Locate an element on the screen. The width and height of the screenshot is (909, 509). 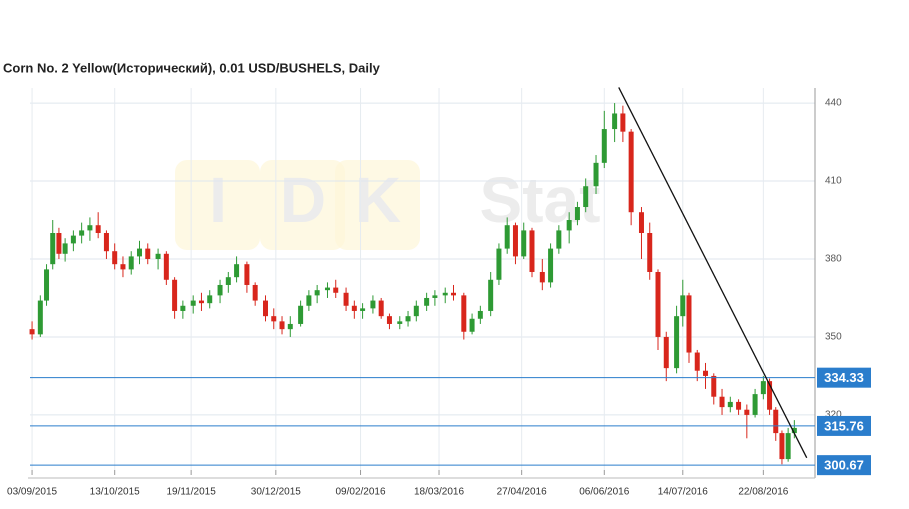
y-tick-label: 380 is located at coordinates (833, 259).